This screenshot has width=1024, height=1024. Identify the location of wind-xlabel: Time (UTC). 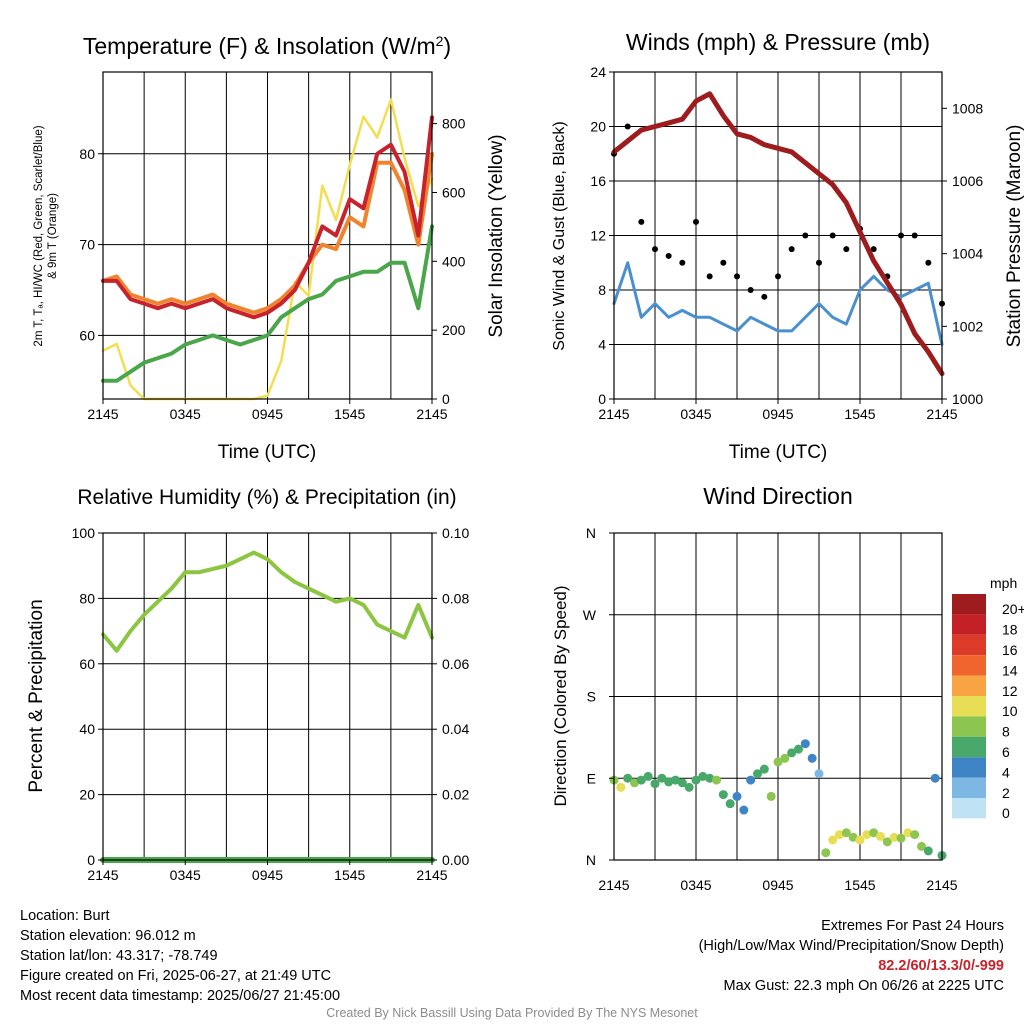
(778, 452).